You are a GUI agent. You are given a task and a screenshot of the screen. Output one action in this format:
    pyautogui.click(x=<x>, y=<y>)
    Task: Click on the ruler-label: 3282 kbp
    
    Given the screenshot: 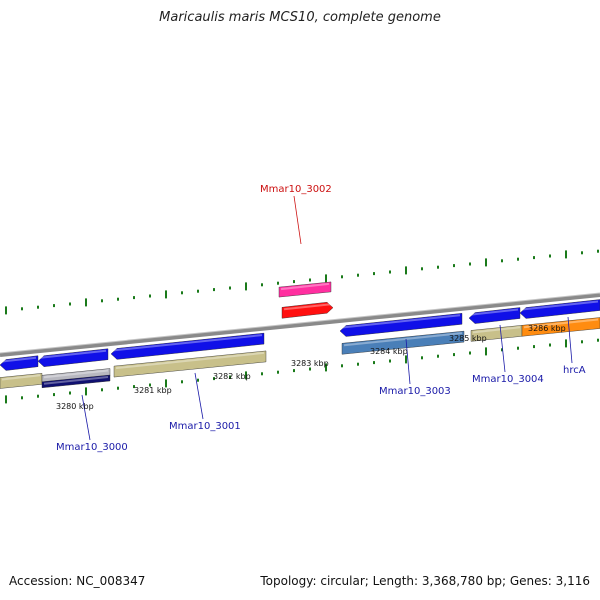 What is the action you would take?
    pyautogui.click(x=232, y=376)
    